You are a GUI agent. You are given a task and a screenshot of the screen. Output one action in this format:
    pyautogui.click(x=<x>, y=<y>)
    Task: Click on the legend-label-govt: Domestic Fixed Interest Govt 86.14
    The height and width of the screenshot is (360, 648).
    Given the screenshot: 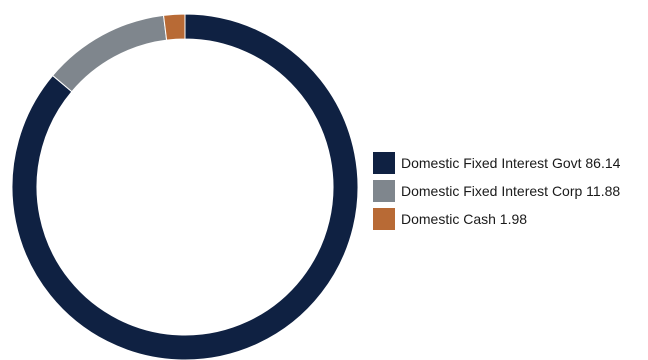 What is the action you would take?
    pyautogui.click(x=511, y=163)
    